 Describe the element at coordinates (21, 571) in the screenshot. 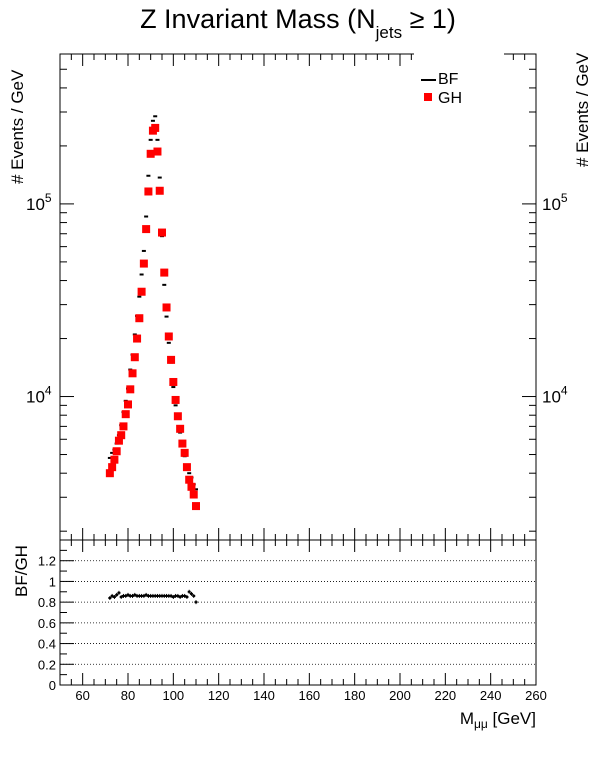

I see `ratio-axis-title: BF/GH` at that location.